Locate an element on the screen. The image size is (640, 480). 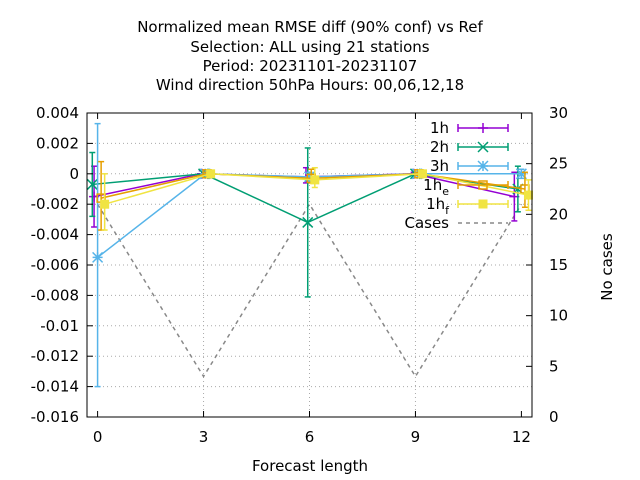
y-tick-label: -0.012 is located at coordinates (55, 356).